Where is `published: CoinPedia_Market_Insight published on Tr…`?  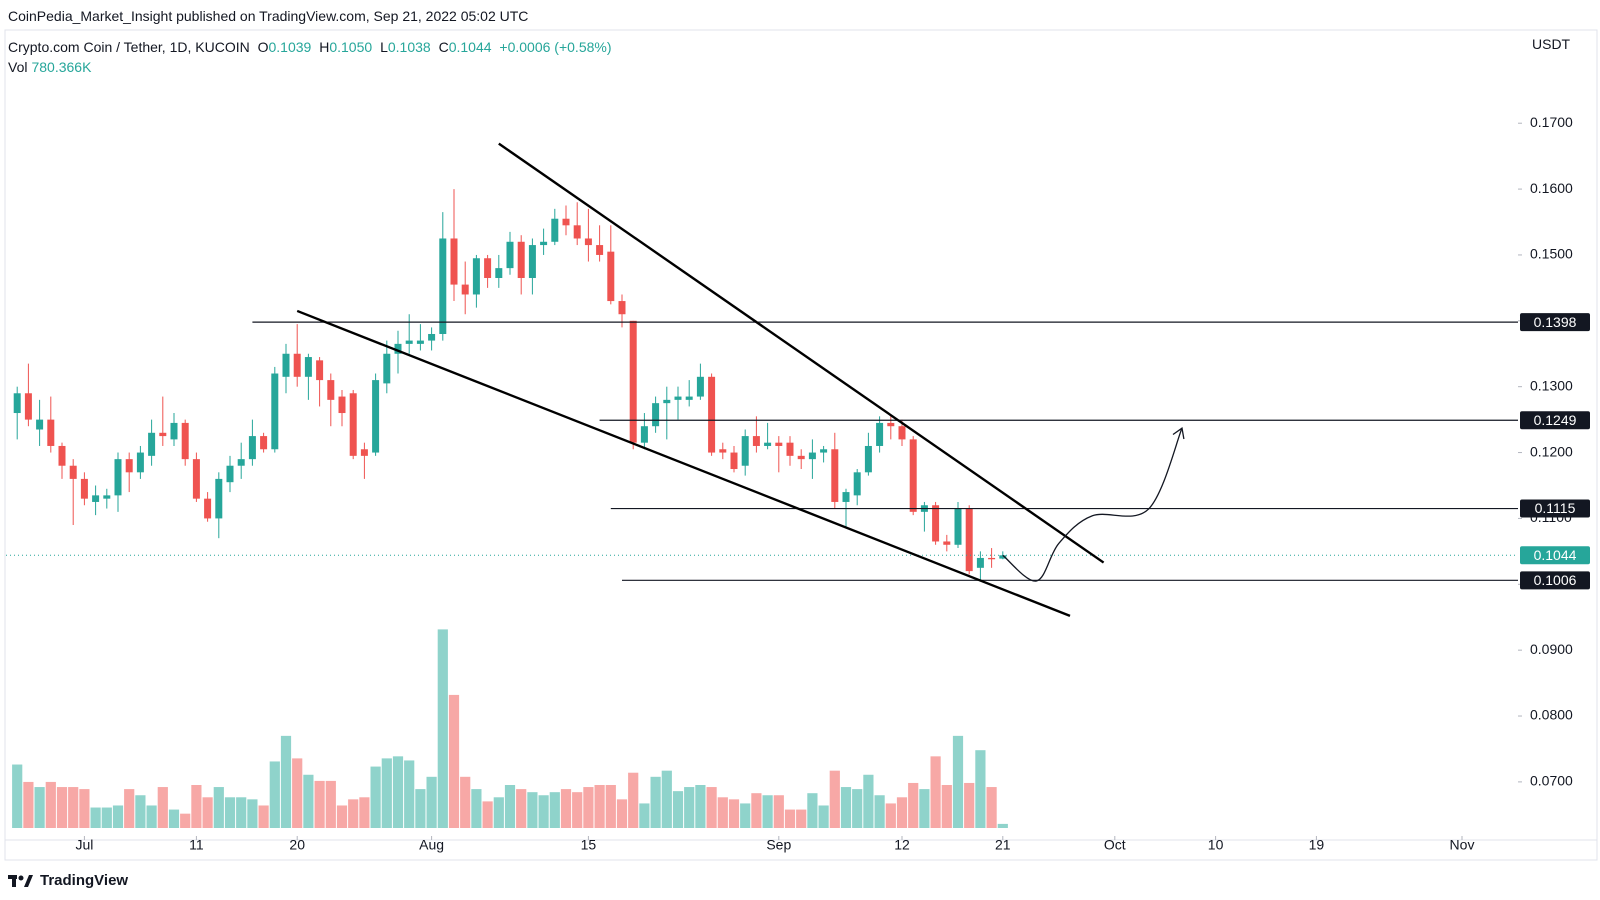 published: CoinPedia_Market_Insight published on Tr… is located at coordinates (268, 16).